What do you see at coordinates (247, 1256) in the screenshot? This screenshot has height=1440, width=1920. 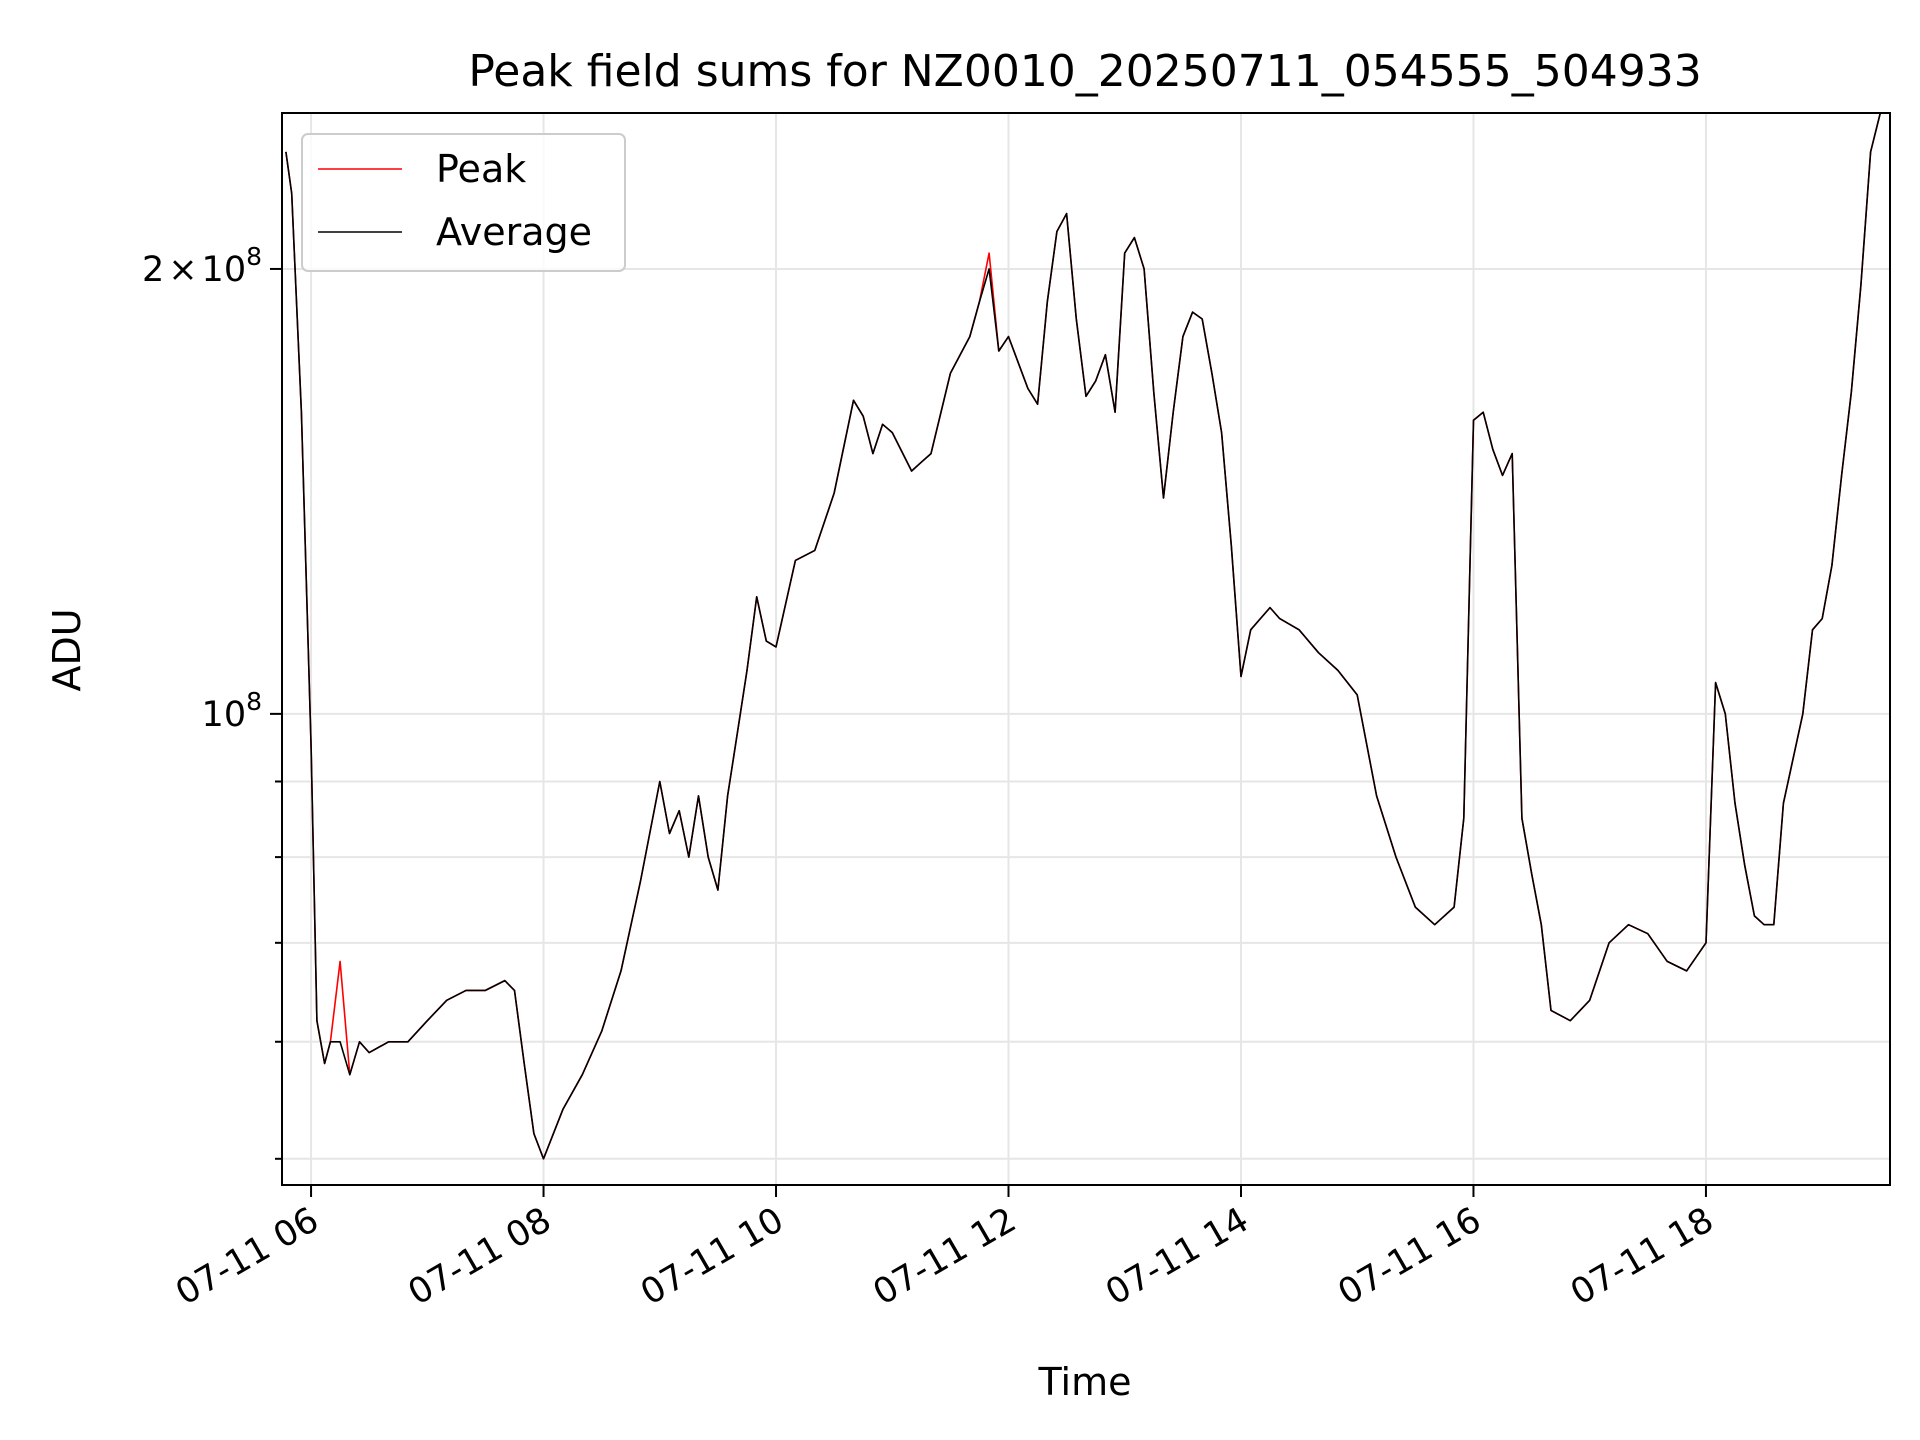 I see `x-tick-label: 07-11 06` at bounding box center [247, 1256].